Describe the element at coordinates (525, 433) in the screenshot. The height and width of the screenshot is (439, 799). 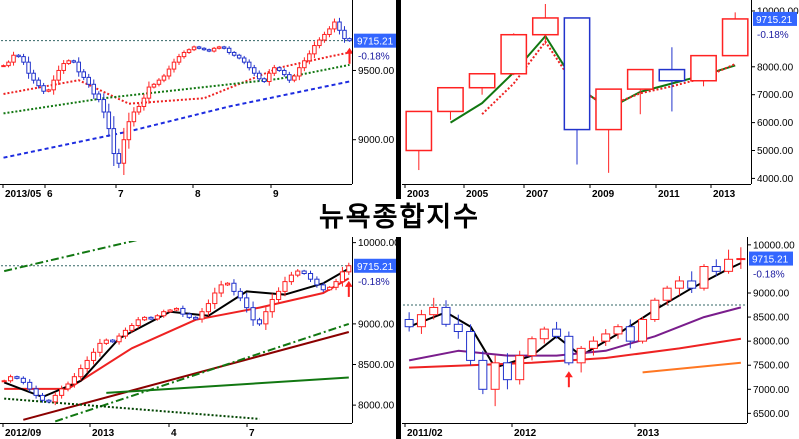
I see `x-tick-label: 2012` at that location.